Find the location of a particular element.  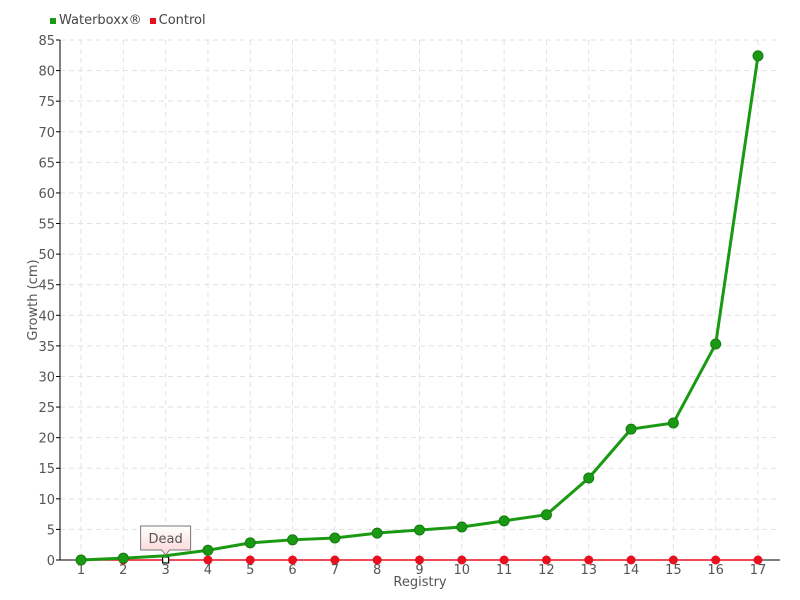

annotation-tooltip is located at coordinates (166, 540).